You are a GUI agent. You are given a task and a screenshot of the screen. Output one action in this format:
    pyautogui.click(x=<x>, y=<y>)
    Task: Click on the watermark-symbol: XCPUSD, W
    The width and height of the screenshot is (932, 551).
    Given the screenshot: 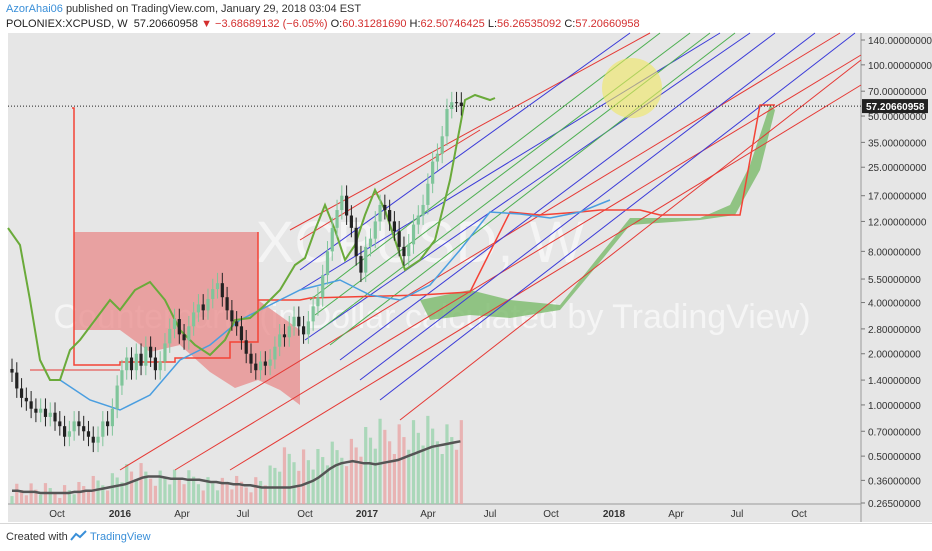 What is the action you would take?
    pyautogui.click(x=420, y=242)
    